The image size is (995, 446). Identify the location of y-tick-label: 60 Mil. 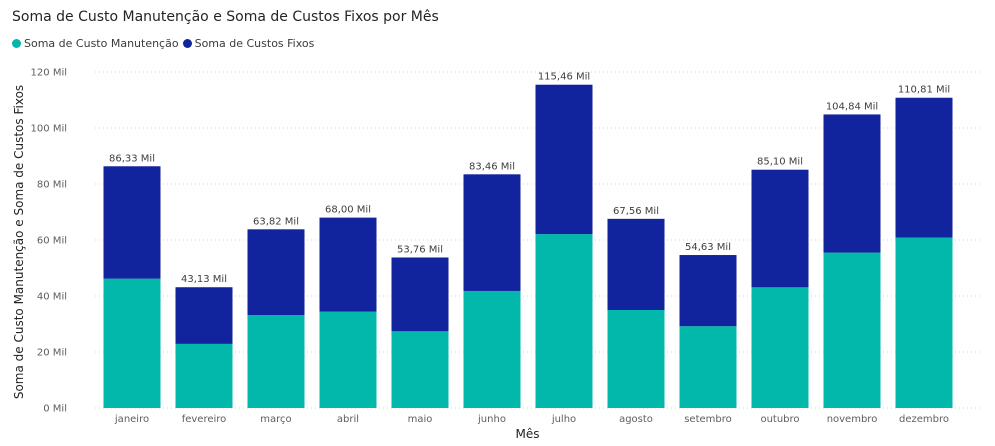
(52, 241).